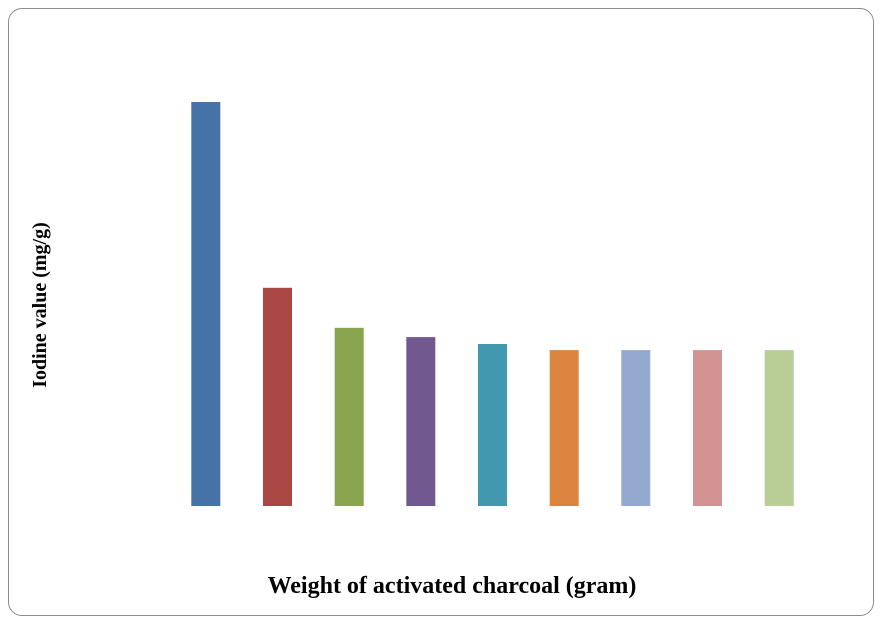  Describe the element at coordinates (452, 586) in the screenshot. I see `x-axis-title: Weight of activated charcoal (gram)` at that location.